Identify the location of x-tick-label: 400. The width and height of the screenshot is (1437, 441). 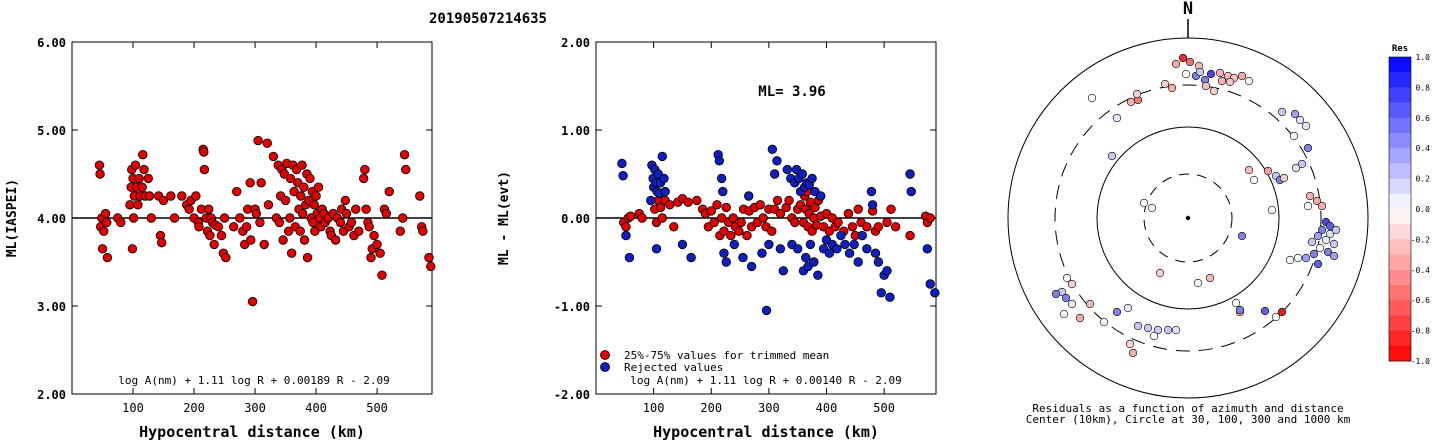
(827, 408).